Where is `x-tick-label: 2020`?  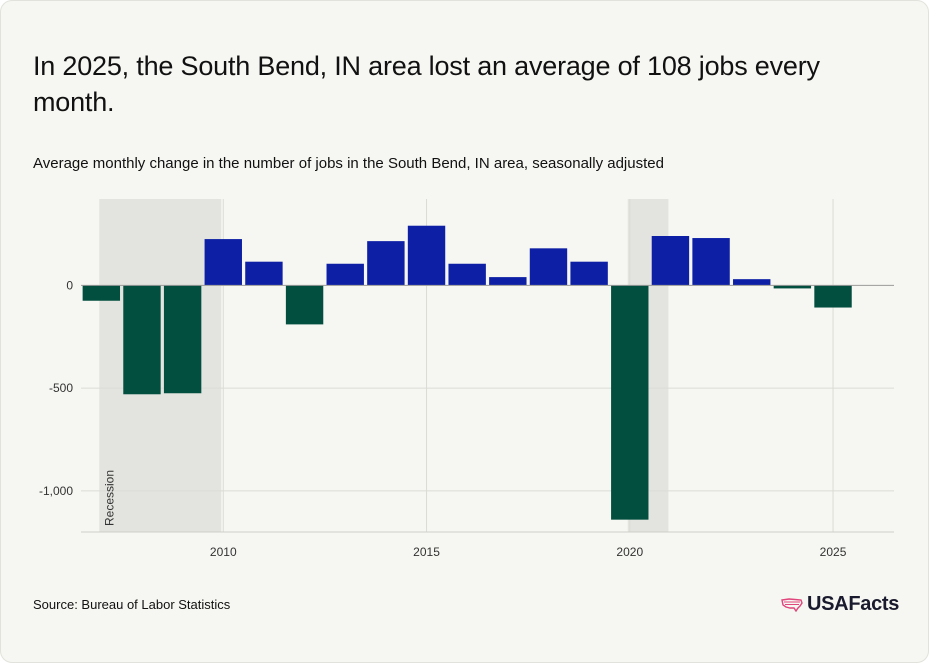
x-tick-label: 2020 is located at coordinates (629, 552).